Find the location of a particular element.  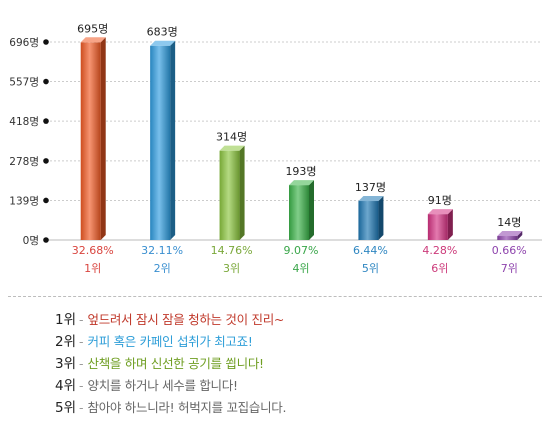

legend-text: 커피 혹은 카페인 섭취가 최고죠! is located at coordinates (170, 341).